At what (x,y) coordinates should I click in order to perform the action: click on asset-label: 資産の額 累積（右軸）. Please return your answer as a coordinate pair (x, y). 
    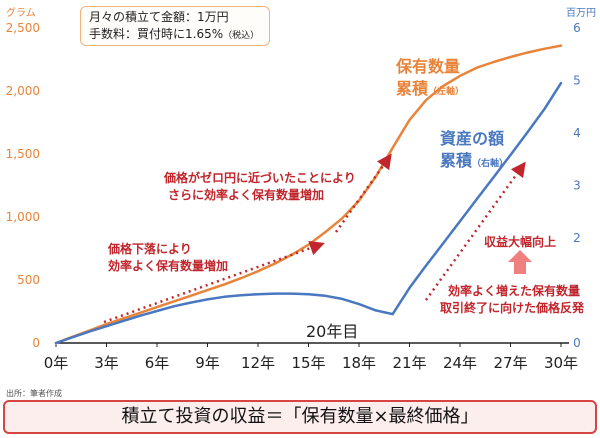
    Looking at the image, I should click on (474, 151).